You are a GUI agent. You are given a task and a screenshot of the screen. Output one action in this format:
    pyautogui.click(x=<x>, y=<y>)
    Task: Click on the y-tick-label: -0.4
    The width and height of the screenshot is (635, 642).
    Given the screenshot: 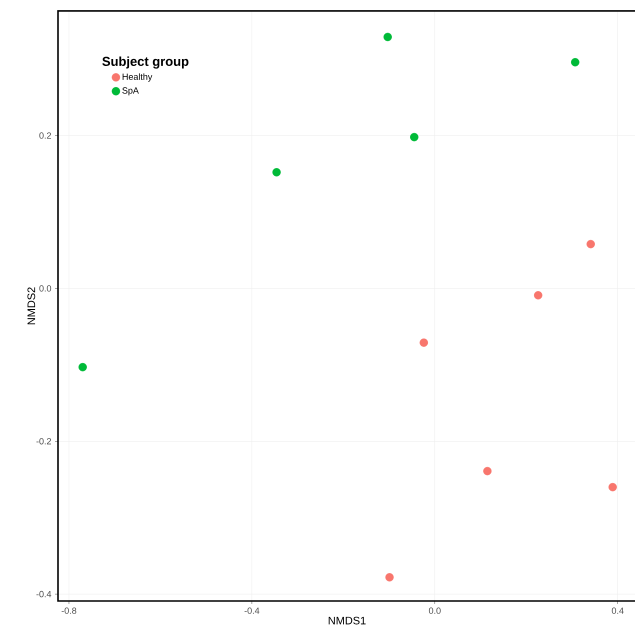 What is the action you would take?
    pyautogui.click(x=44, y=594)
    